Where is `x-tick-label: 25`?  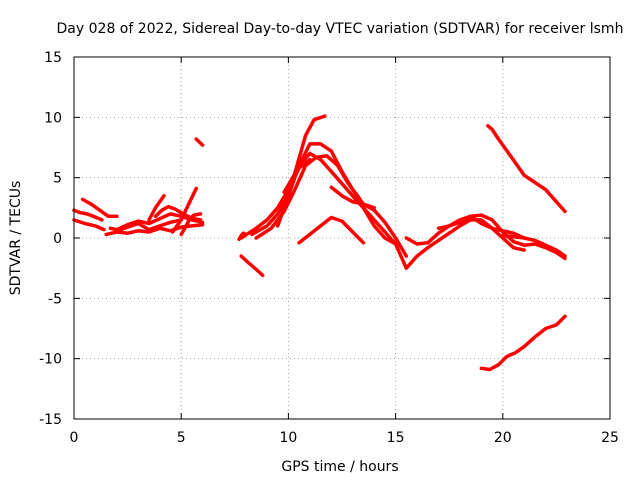
x-tick-label: 25 is located at coordinates (610, 438).